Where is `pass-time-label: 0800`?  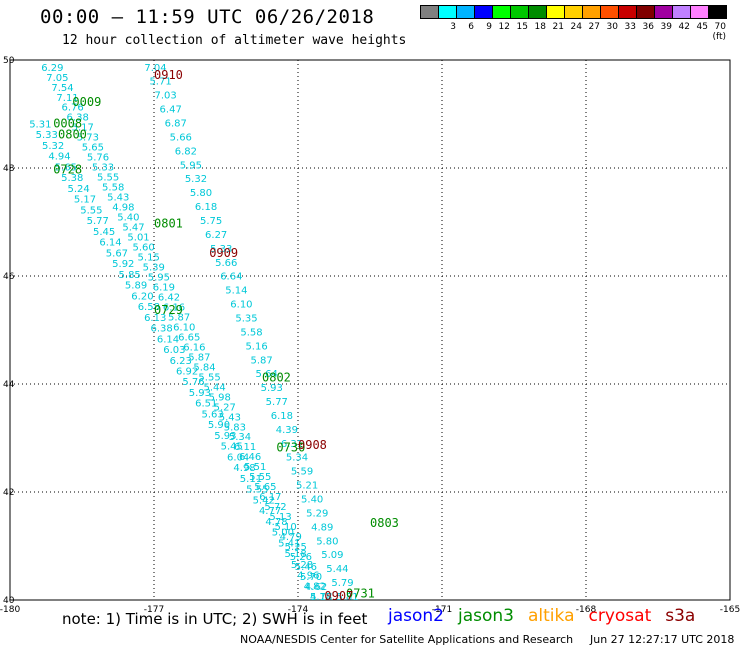
pass-time-label: 0800 is located at coordinates (72, 134).